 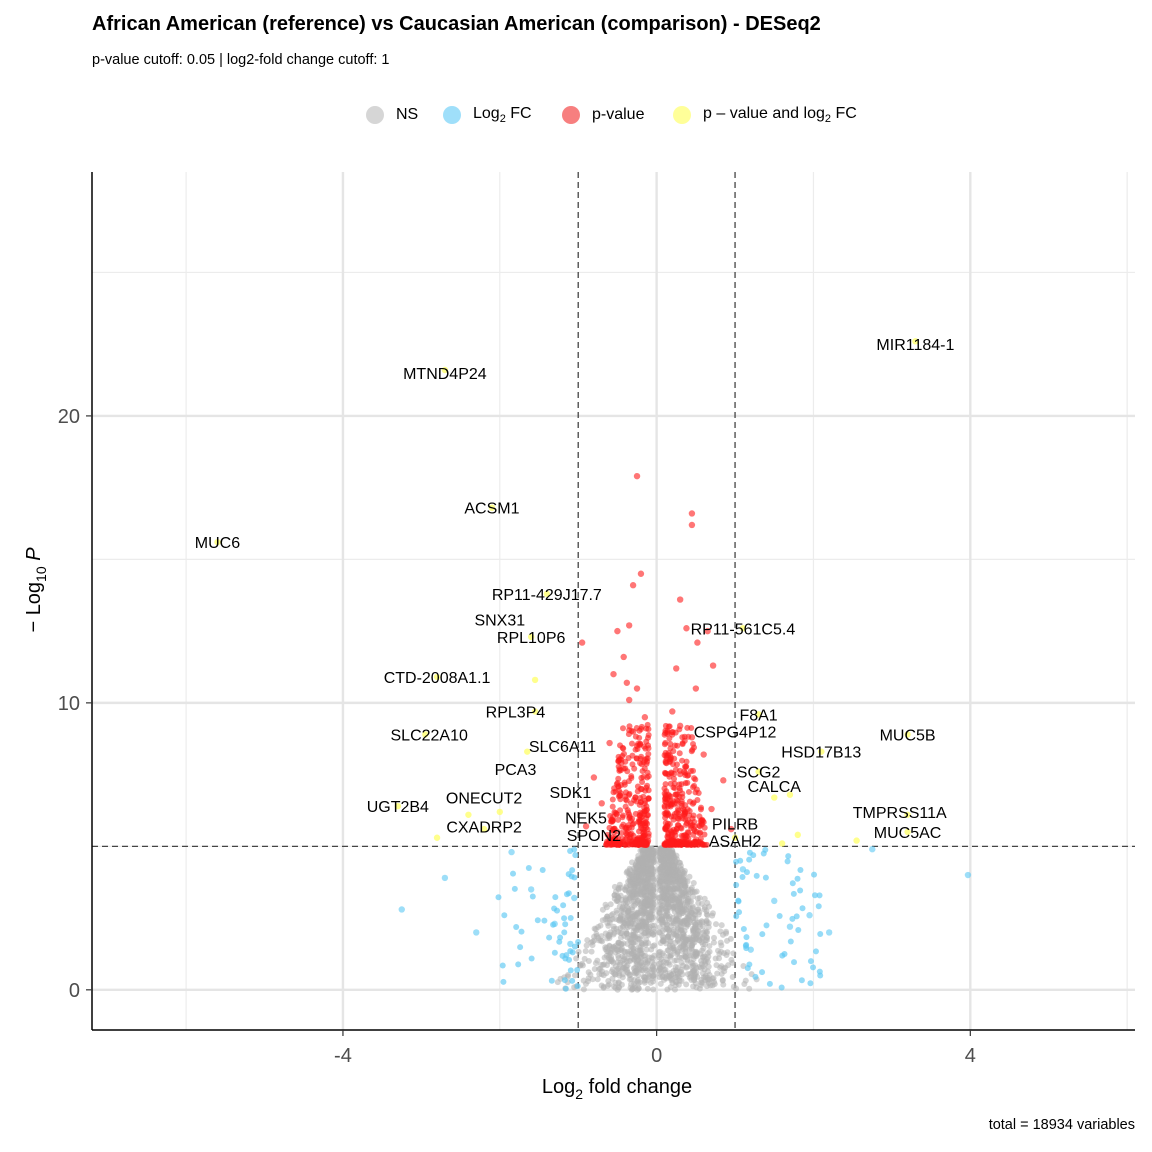 I want to click on legend-key-ns, so click(x=375, y=115).